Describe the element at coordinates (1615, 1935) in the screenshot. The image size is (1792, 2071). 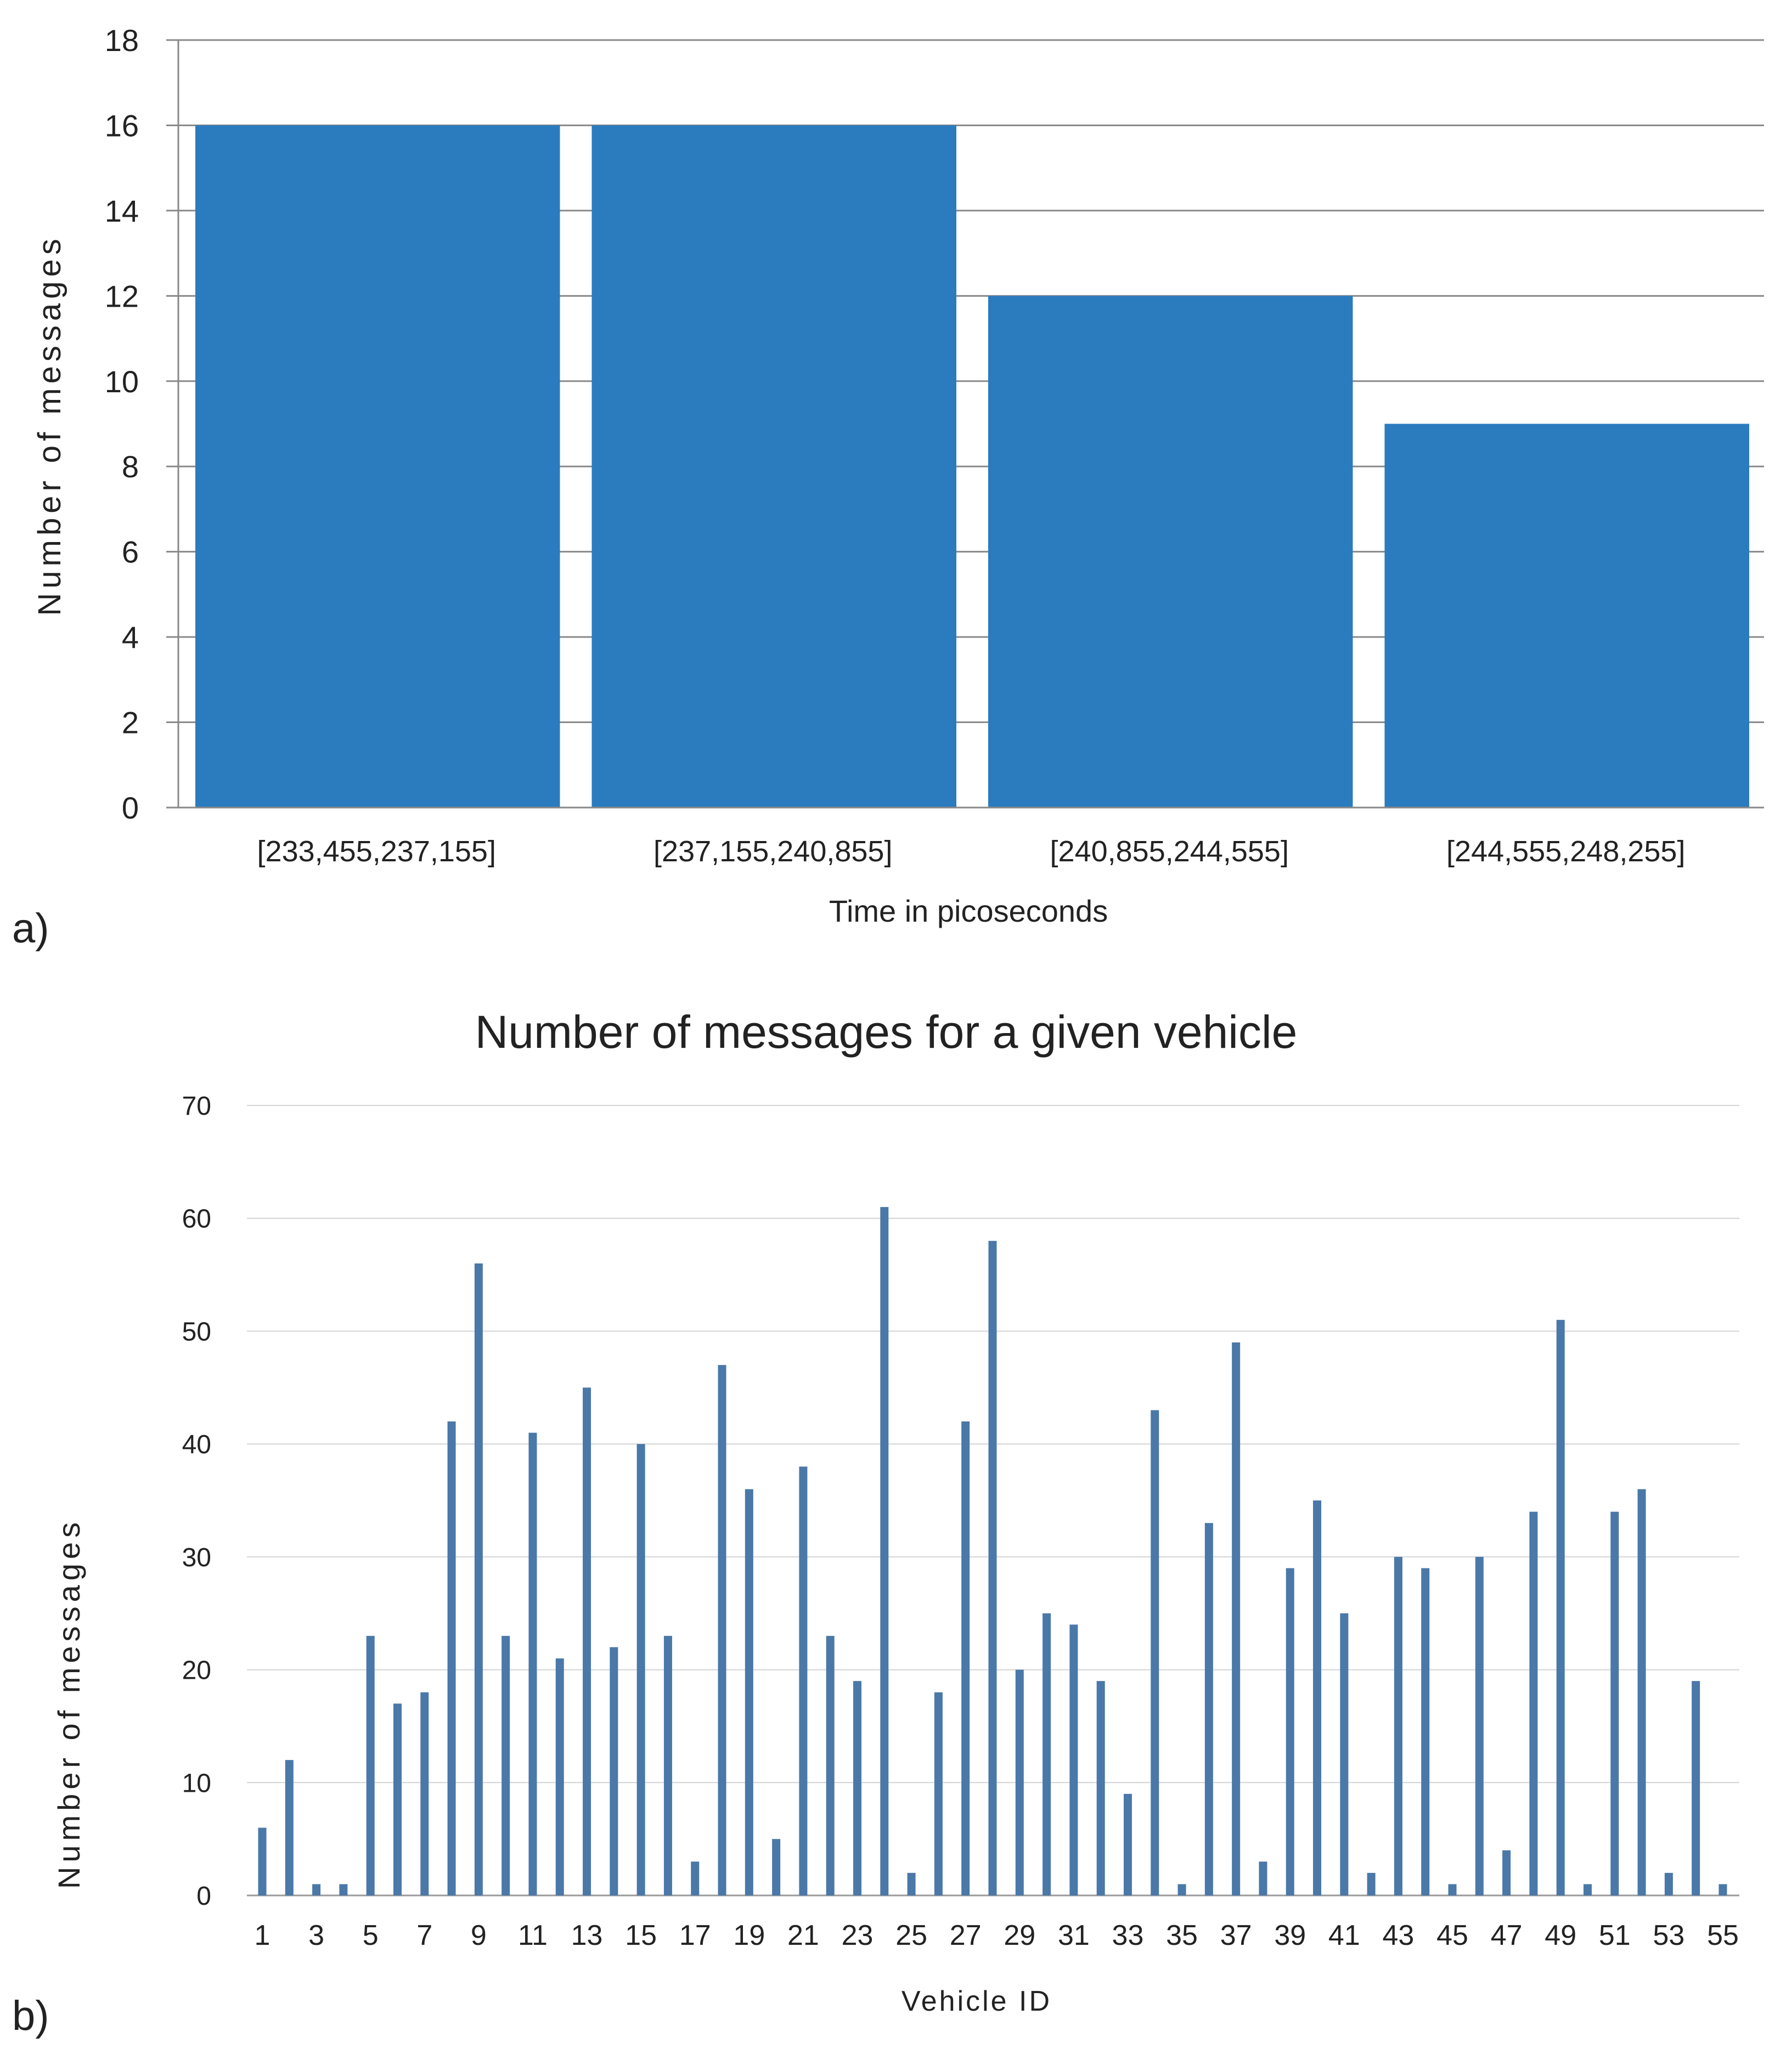
I see `b-x-tick-label: 51` at that location.